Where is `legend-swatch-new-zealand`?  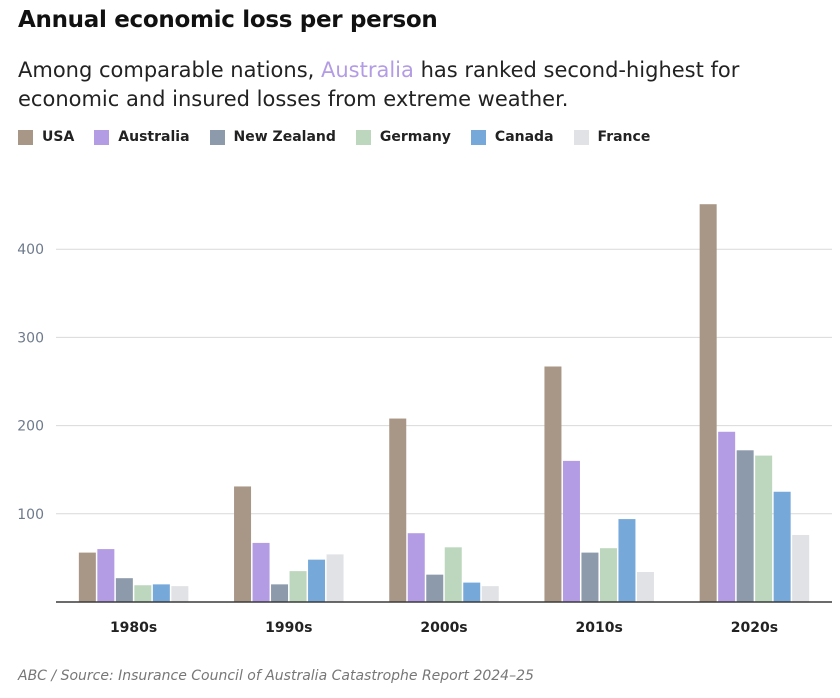
legend-swatch-new-zealand is located at coordinates (217, 137).